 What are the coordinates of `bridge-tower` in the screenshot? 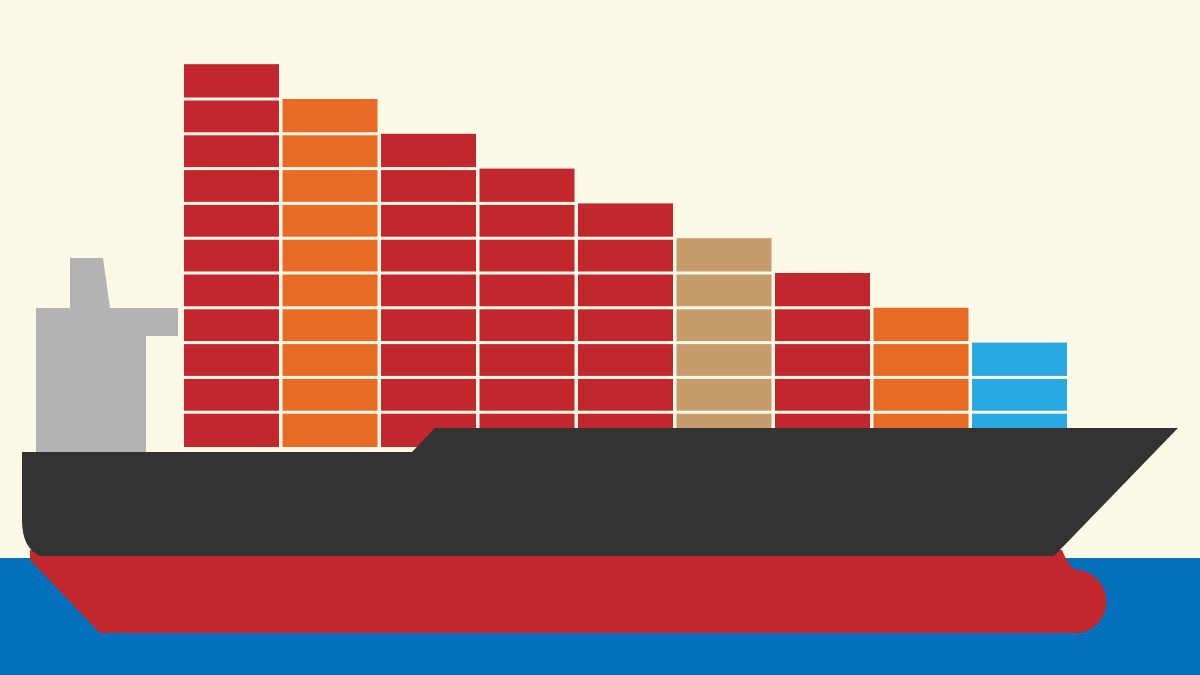 It's located at (107, 355).